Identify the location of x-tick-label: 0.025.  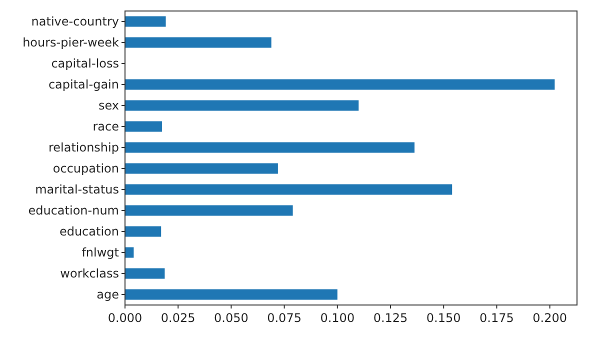
(178, 318).